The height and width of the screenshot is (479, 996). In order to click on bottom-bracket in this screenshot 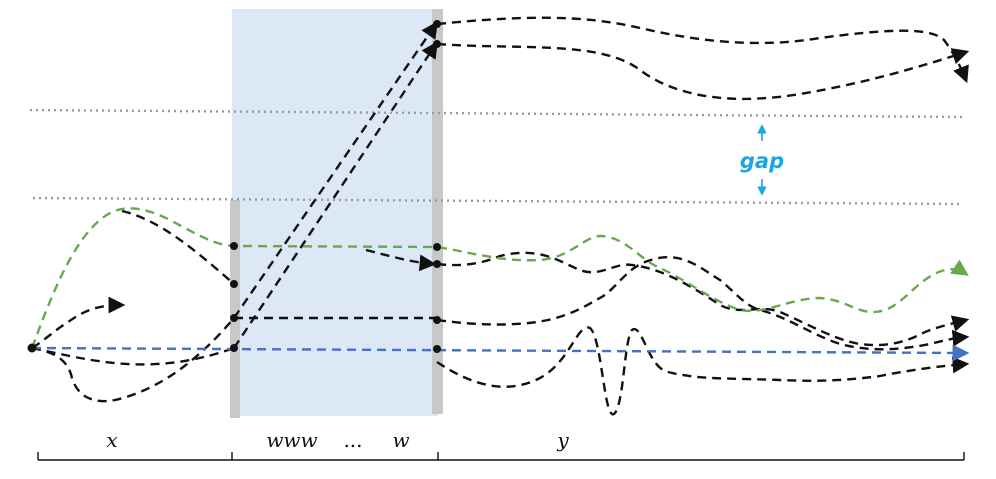, I will do `click(501, 456)`.